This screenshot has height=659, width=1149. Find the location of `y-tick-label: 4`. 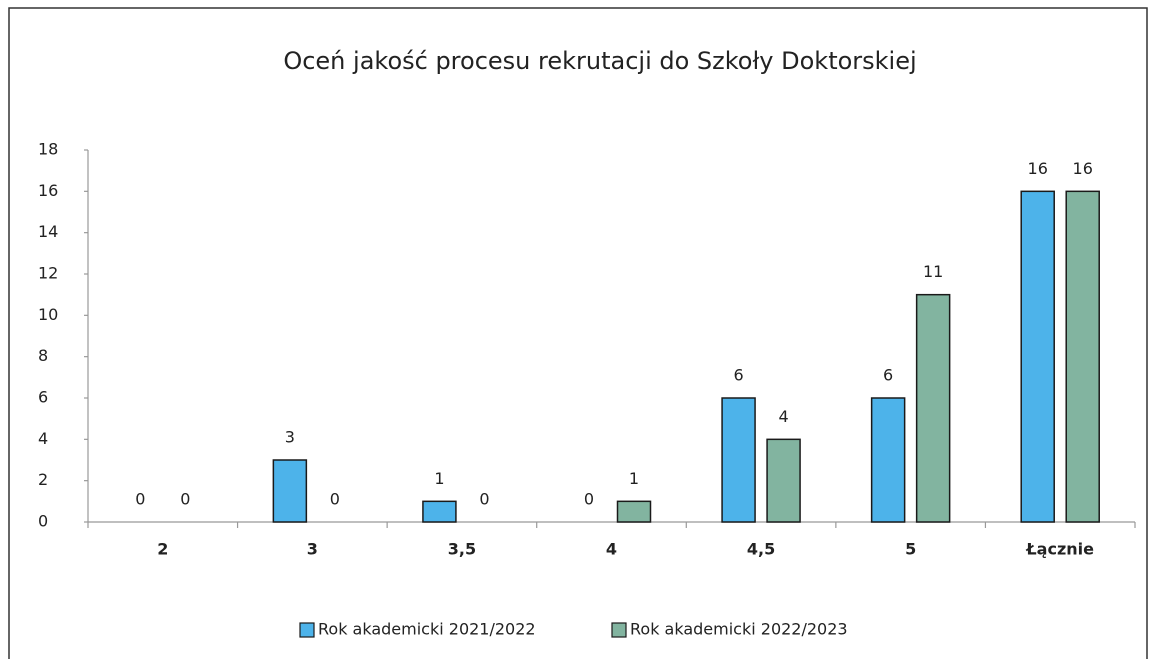

y-tick-label: 4 is located at coordinates (43, 438).